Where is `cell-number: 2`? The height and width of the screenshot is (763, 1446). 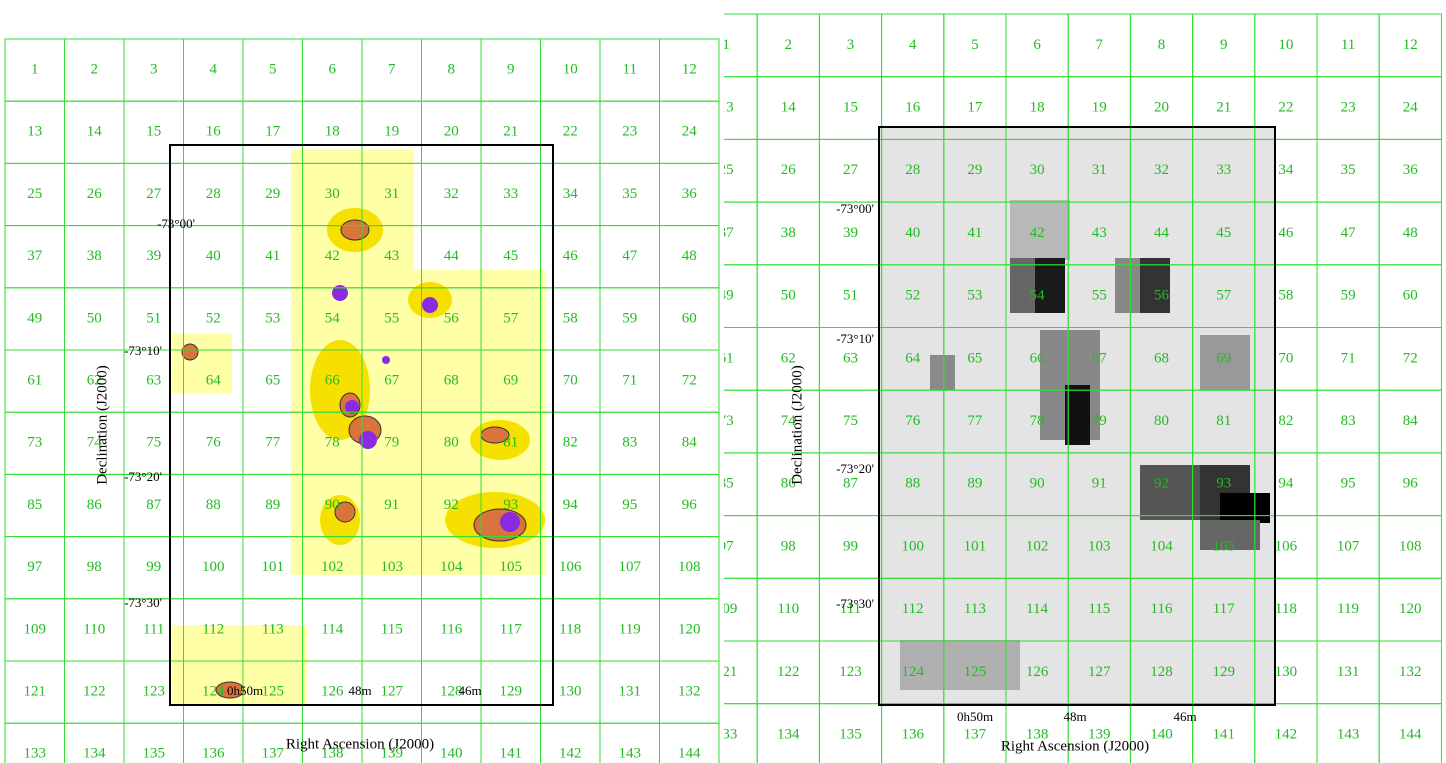 cell-number: 2 is located at coordinates (95, 70).